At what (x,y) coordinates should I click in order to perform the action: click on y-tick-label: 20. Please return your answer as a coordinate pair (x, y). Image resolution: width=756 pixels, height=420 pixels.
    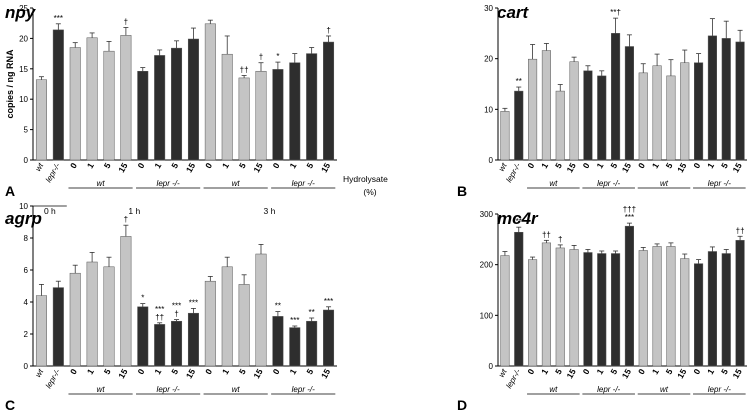
    Looking at the image, I should click on (488, 59).